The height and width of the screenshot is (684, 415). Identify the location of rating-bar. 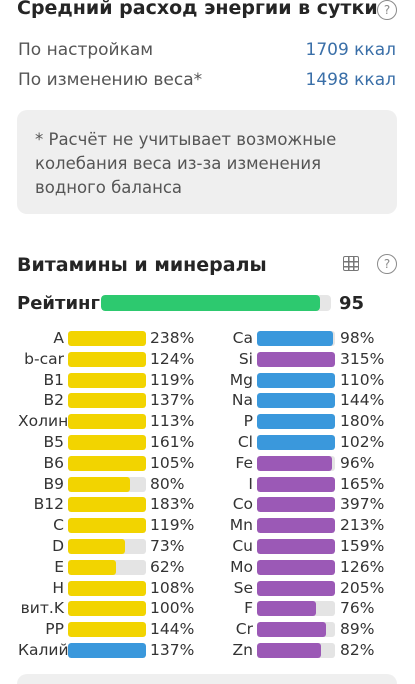
(216, 303).